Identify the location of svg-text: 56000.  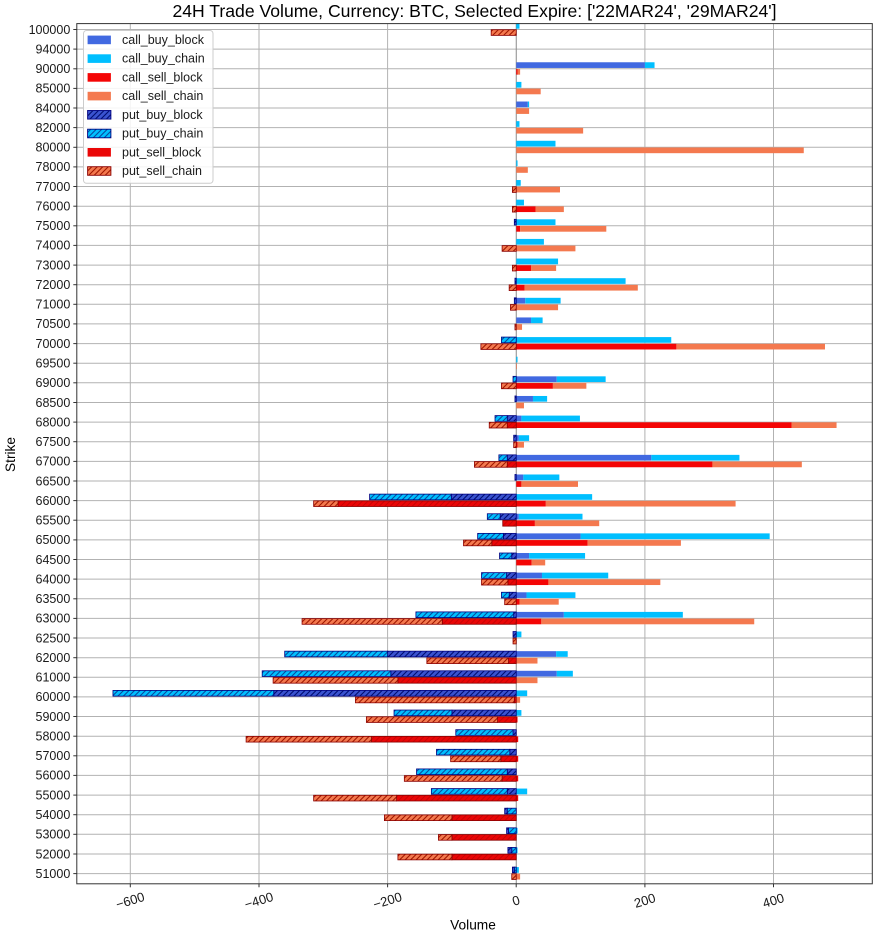
(53, 776).